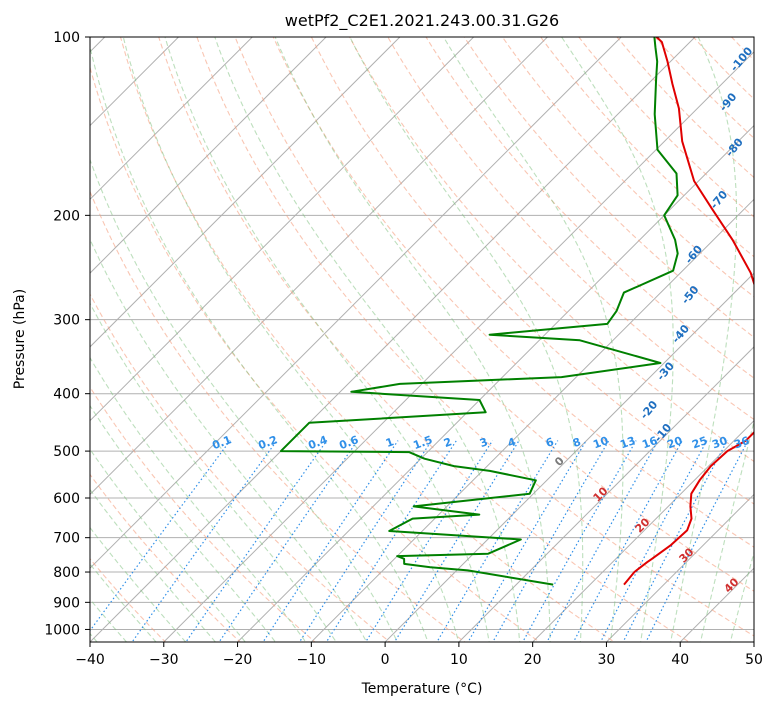 The image size is (775, 712). Describe the element at coordinates (66, 216) in the screenshot. I see `y-tick-label: 200` at that location.